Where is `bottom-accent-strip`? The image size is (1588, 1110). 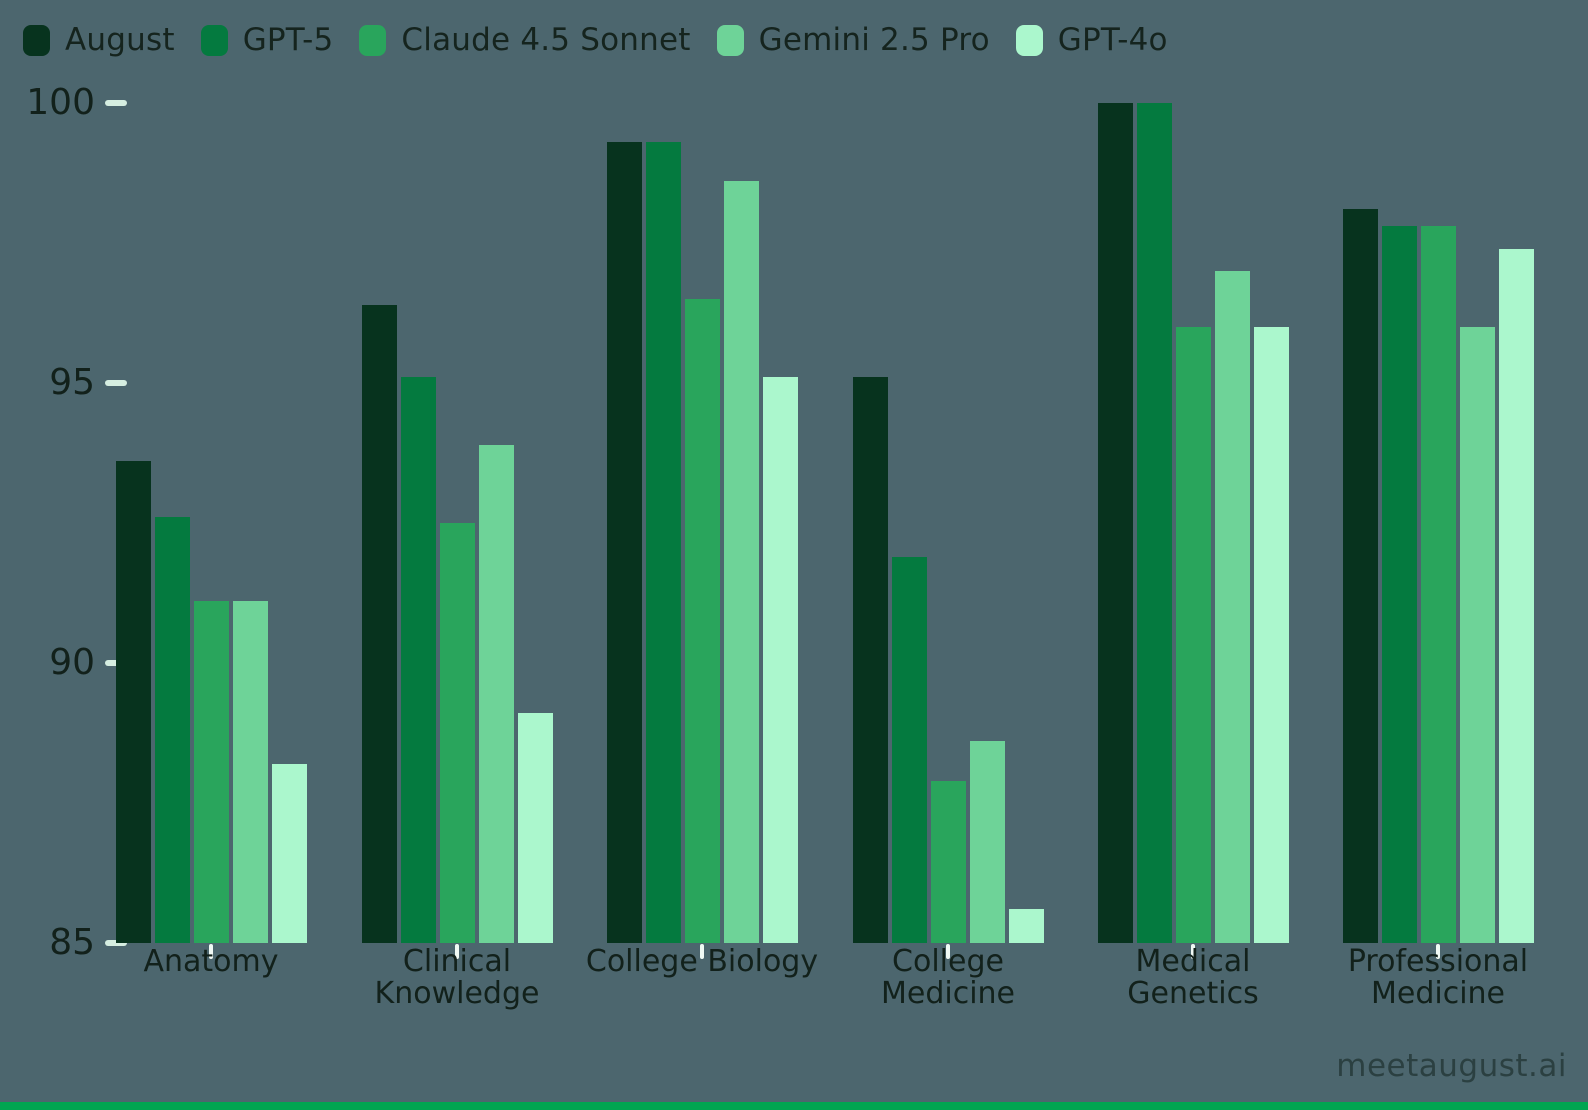
bottom-accent-strip is located at coordinates (794, 1106).